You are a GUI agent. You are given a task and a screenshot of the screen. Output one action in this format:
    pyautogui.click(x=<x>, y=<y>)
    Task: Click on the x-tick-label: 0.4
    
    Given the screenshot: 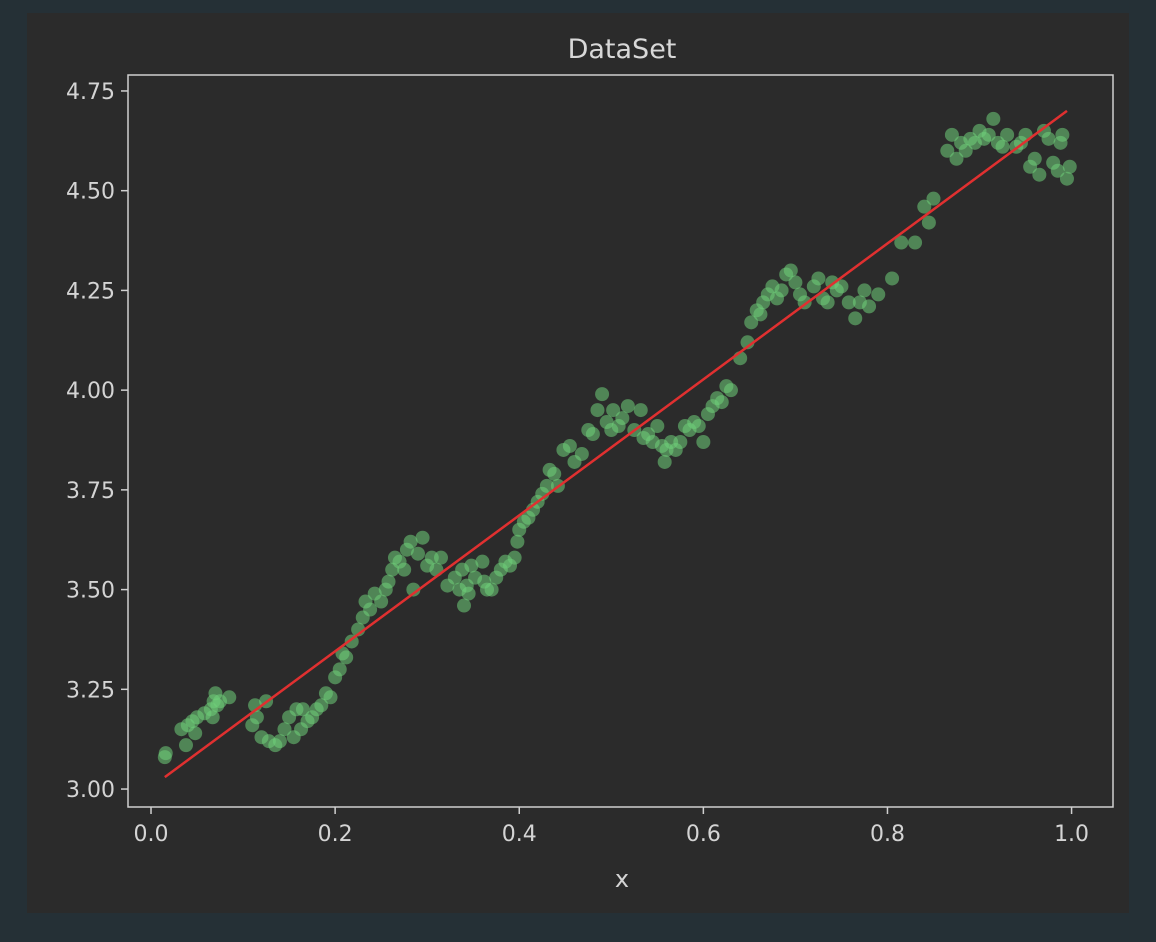 What is the action you would take?
    pyautogui.click(x=519, y=834)
    